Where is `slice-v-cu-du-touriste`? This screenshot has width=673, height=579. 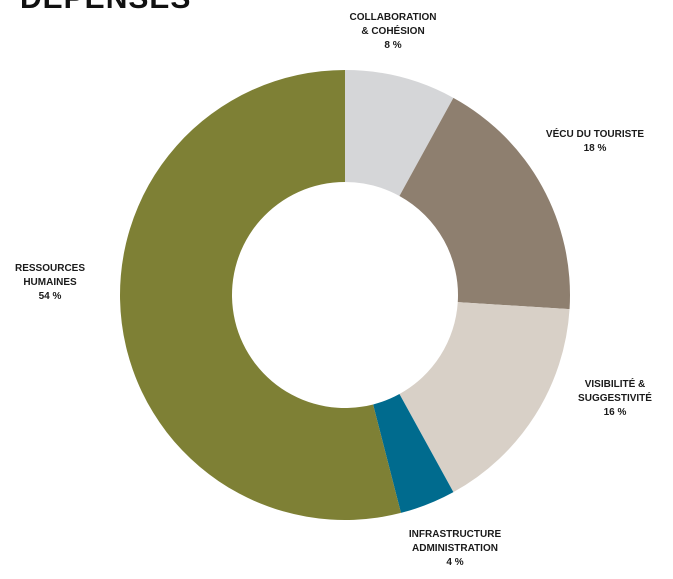 slice-v-cu-du-touriste is located at coordinates (484, 203).